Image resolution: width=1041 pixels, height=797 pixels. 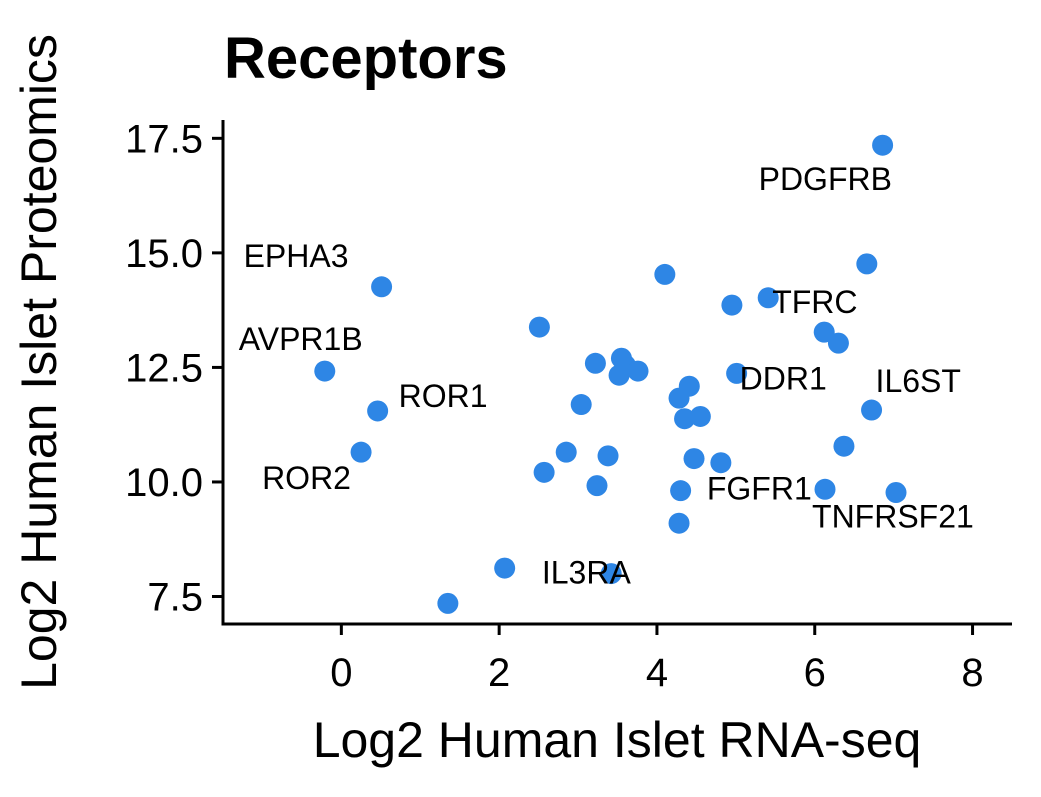 What do you see at coordinates (617, 740) in the screenshot?
I see `x-axis-title: Log2 Human Islet RNA-seq` at bounding box center [617, 740].